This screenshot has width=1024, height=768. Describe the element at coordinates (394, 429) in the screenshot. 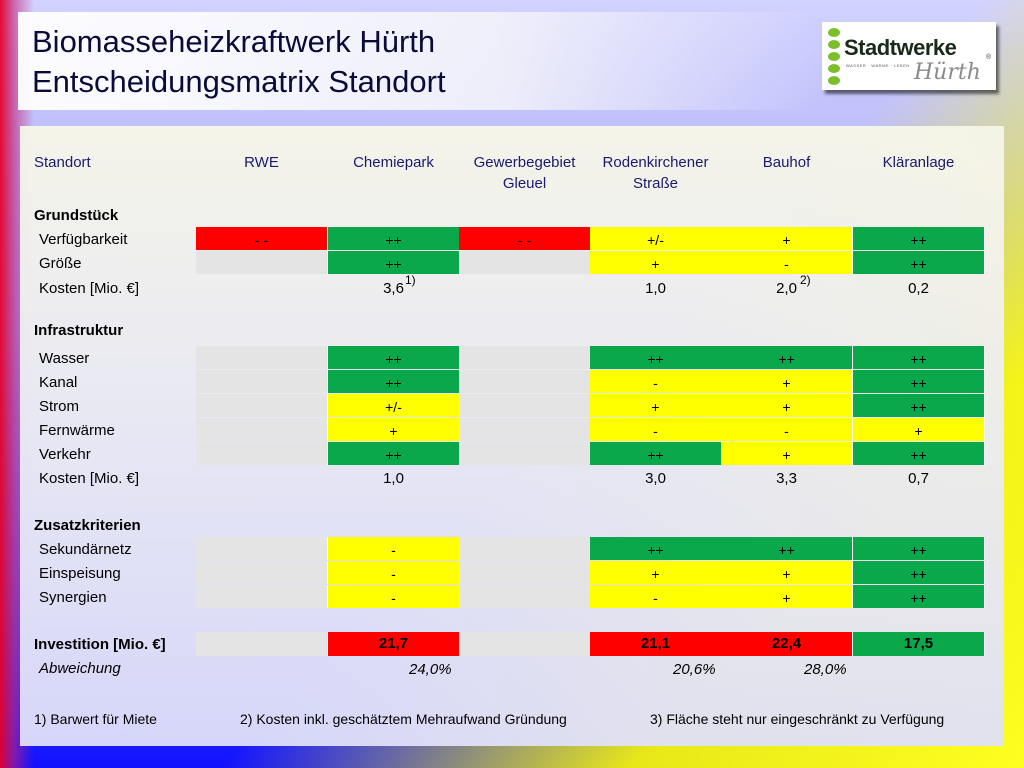

I see `cell-fernwa-rme-chemiepark: +` at that location.